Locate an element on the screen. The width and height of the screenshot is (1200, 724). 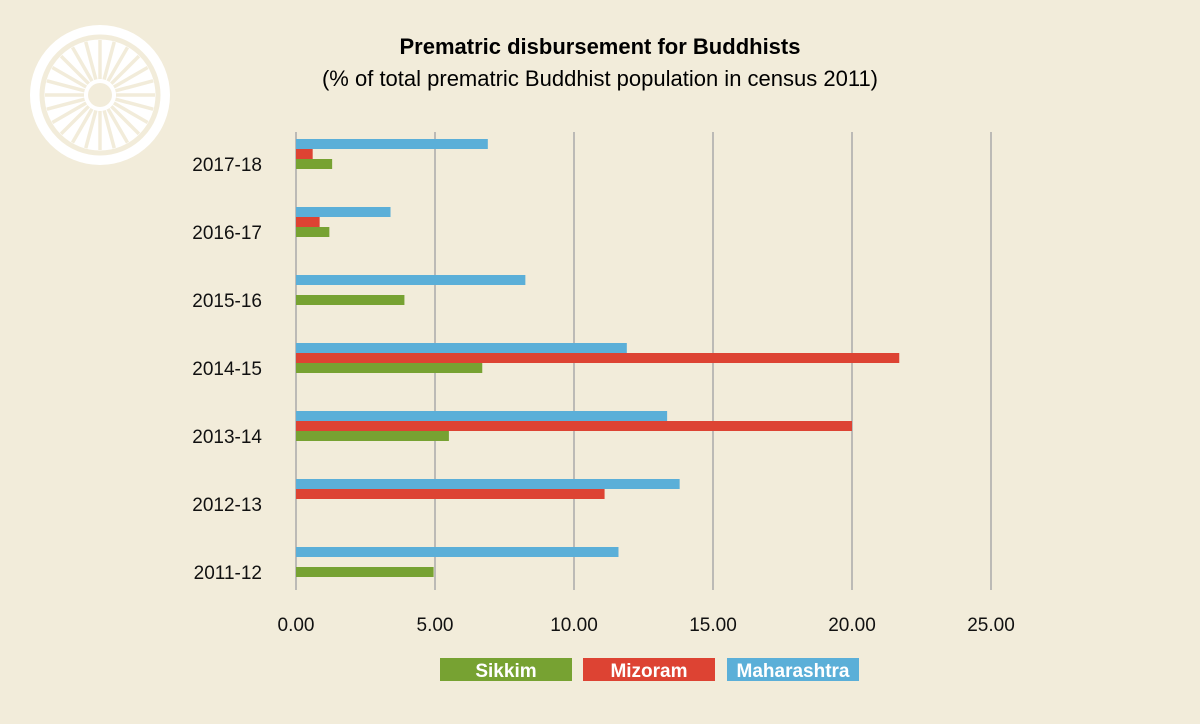
category-label: 2014-15 is located at coordinates (227, 369).